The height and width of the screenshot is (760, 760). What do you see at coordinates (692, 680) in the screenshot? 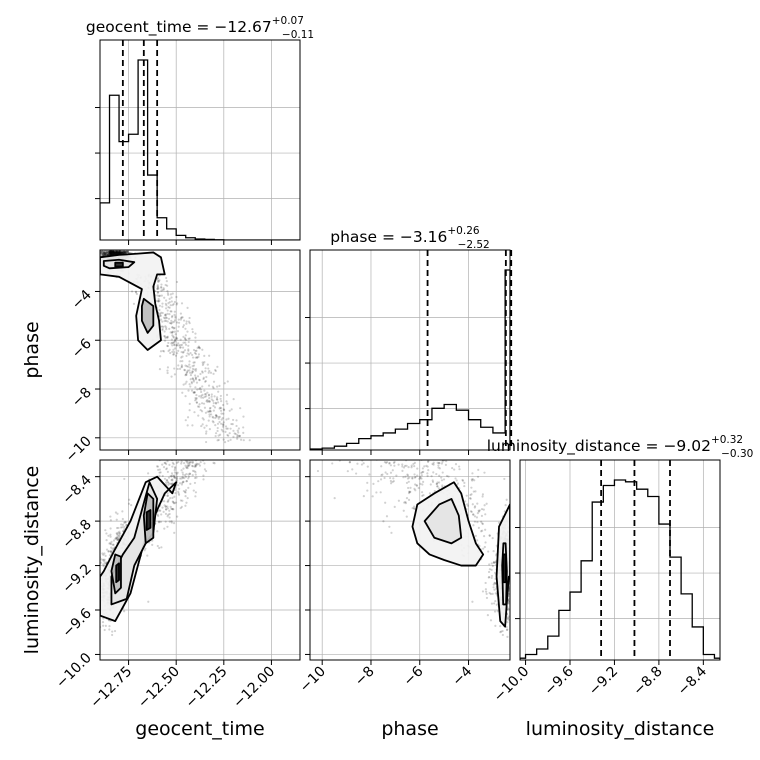
I see `x-tick-label: −8.4` at bounding box center [692, 680].